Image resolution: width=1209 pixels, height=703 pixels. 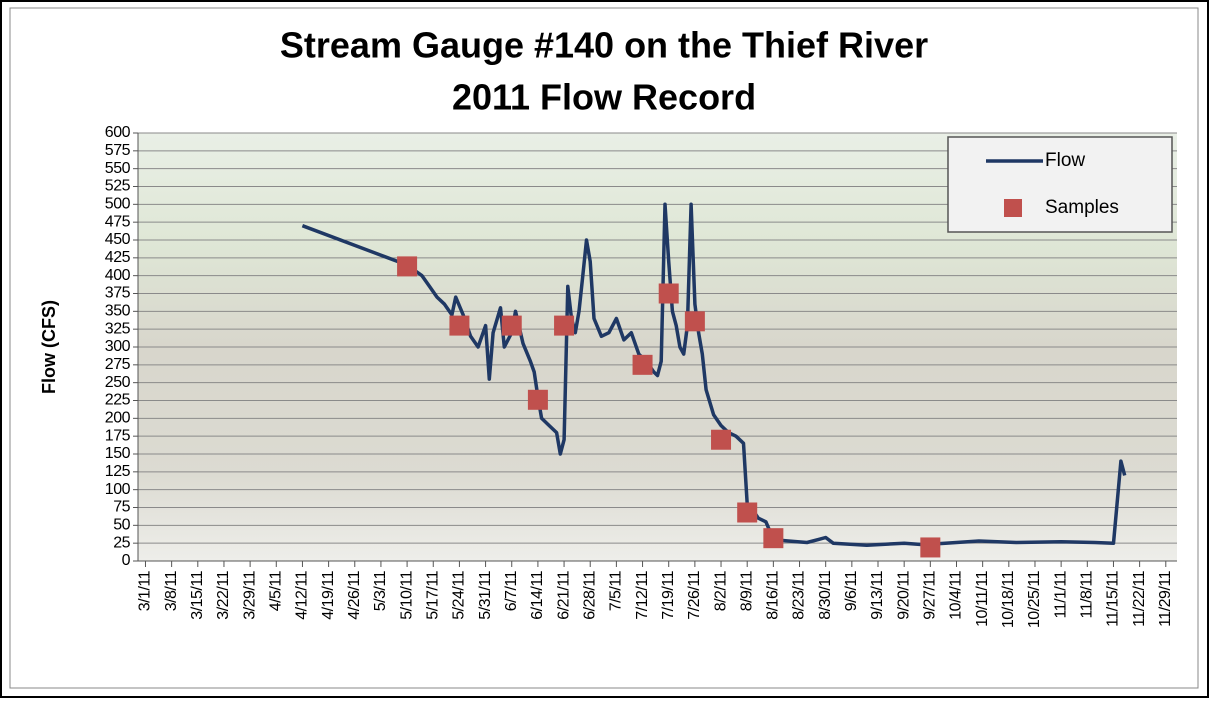 What do you see at coordinates (1034, 599) in the screenshot?
I see `x-tick-label: 10/25/11` at bounding box center [1034, 599].